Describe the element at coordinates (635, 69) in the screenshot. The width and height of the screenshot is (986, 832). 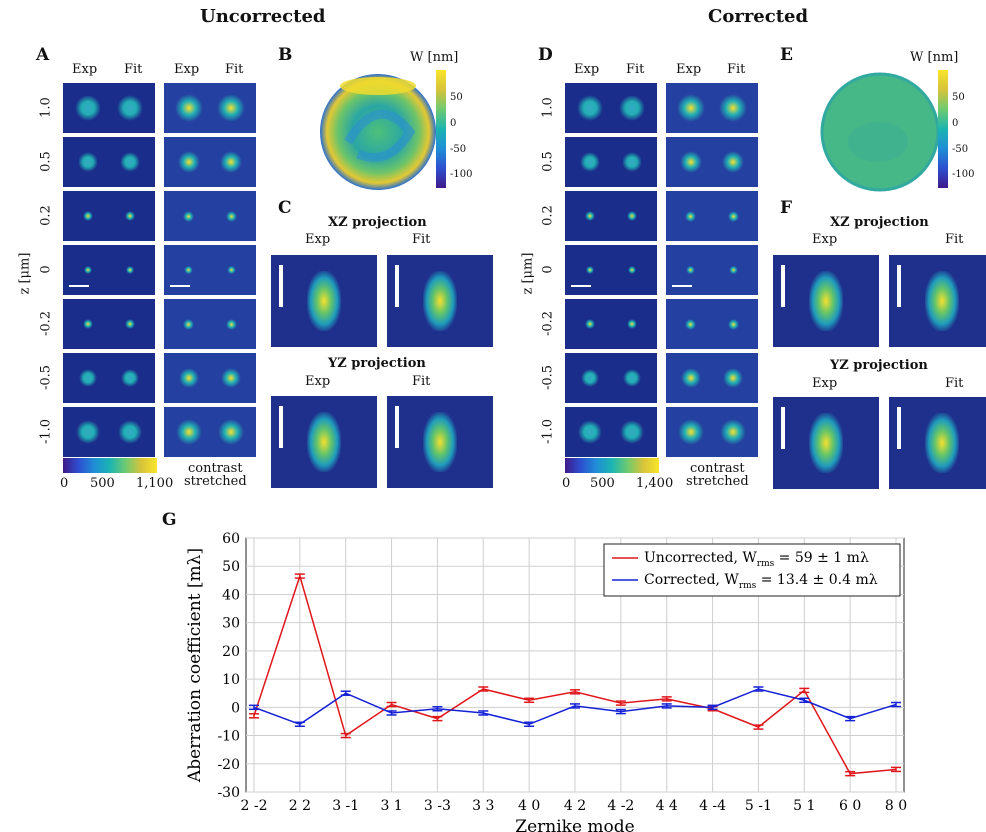
I see `column-fit-d1: Fit` at that location.